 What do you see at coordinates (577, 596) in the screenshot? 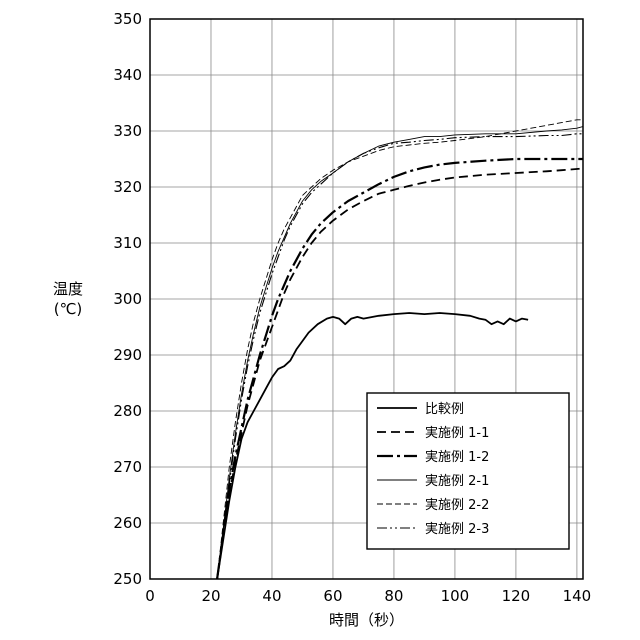
I see `x-tick-label: 140` at bounding box center [577, 596].